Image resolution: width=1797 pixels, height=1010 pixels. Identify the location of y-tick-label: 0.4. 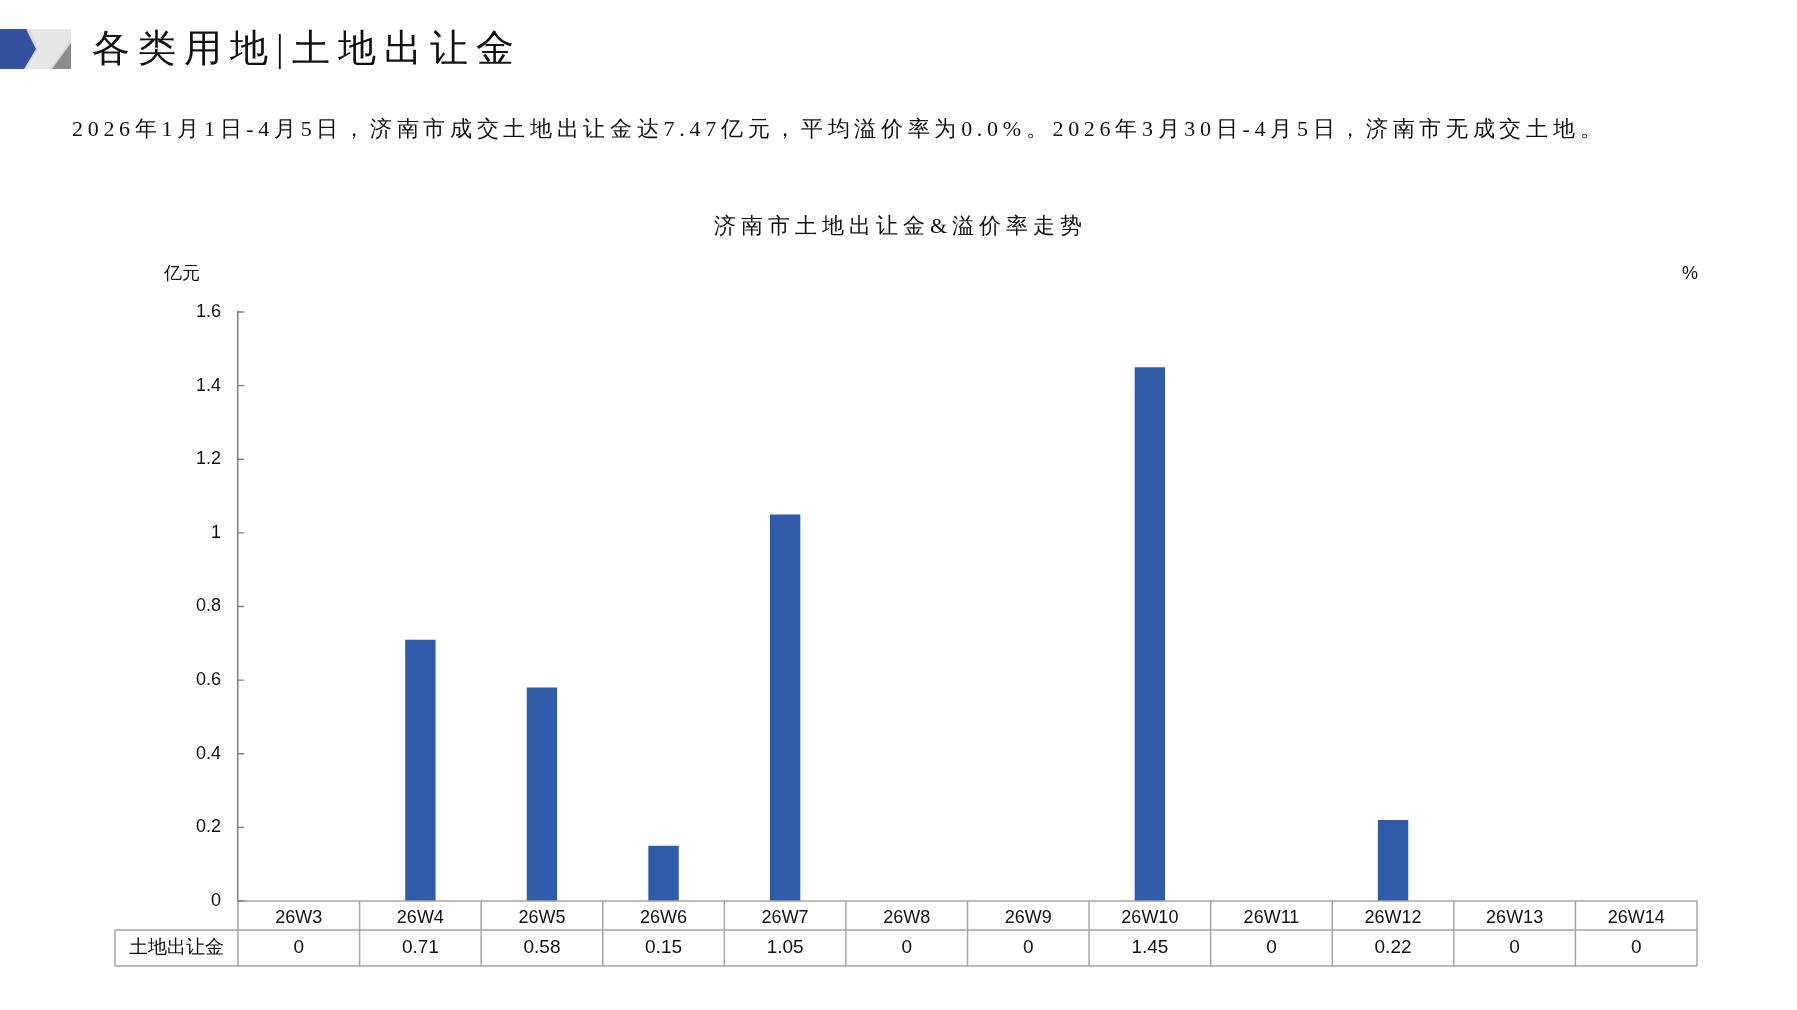
(208, 752).